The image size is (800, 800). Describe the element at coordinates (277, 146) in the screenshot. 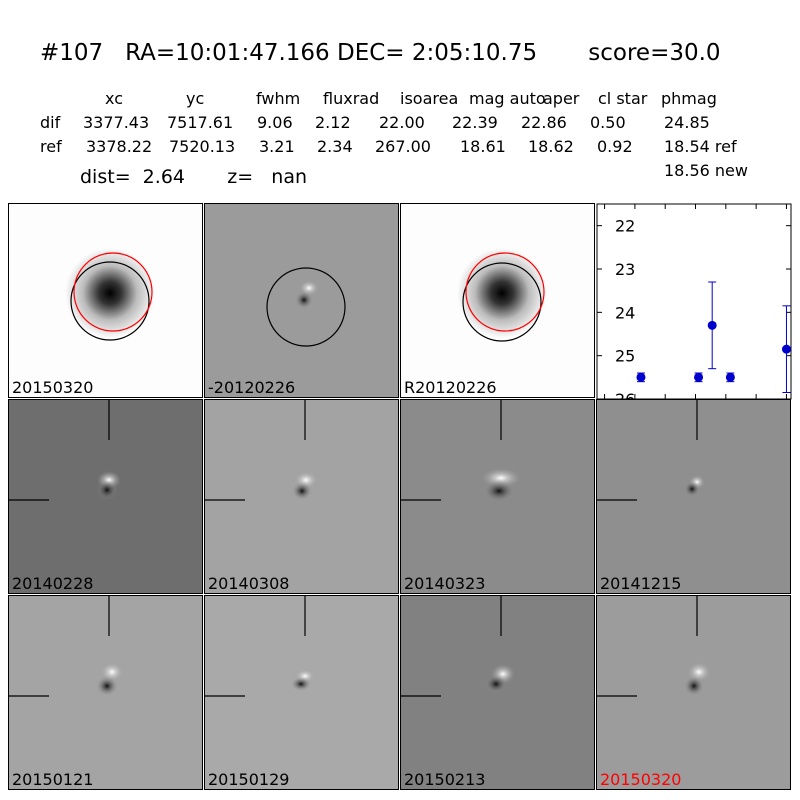

I see `table-cell: 3.21` at that location.